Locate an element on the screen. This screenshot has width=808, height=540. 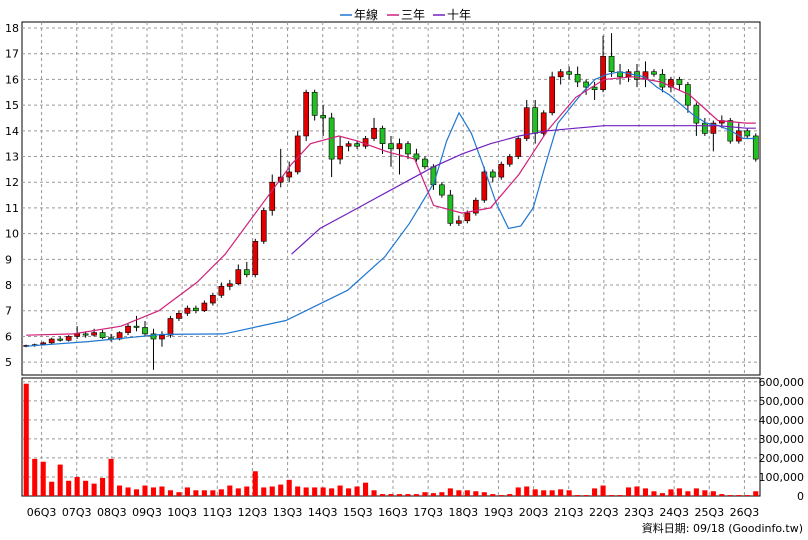
x-tick-label: 10Q3 is located at coordinates (182, 512).